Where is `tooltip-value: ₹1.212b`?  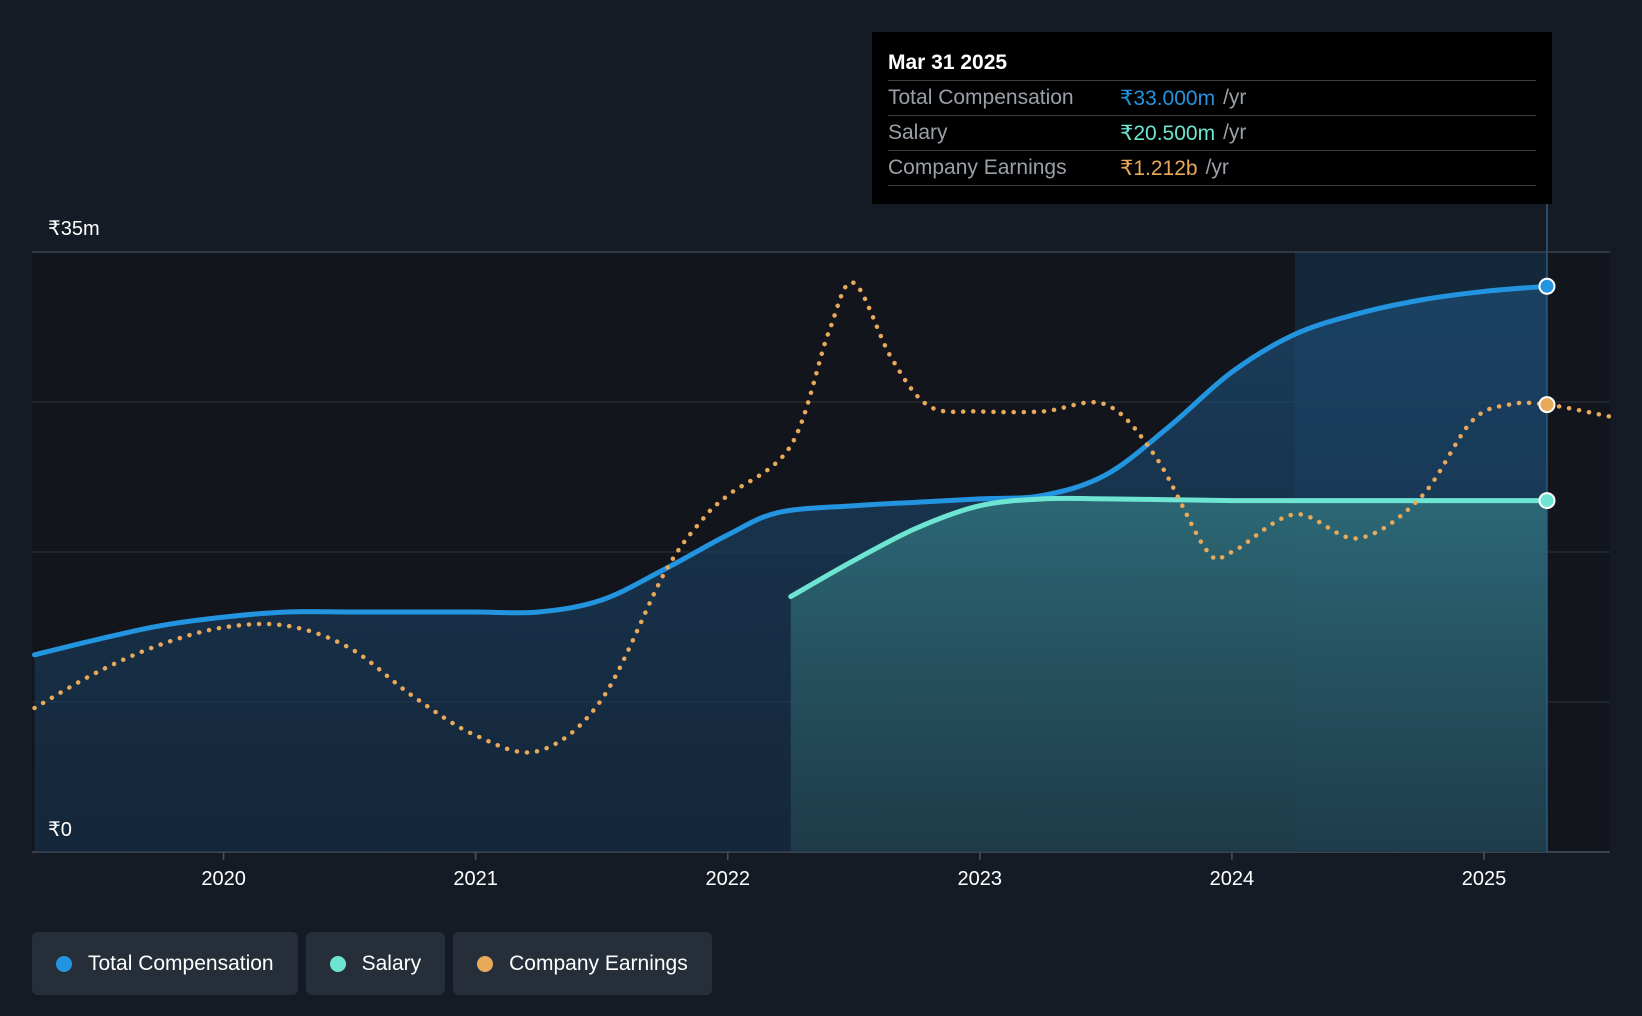
tooltip-value: ₹1.212b is located at coordinates (1159, 168).